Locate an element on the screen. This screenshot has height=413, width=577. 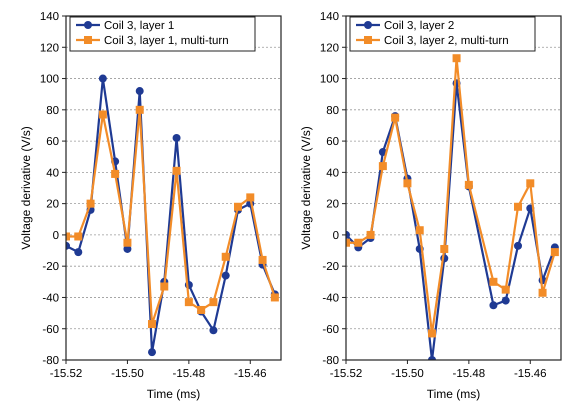
legend-label: Coil 3, layer 2, multi-turn is located at coordinates (446, 41).